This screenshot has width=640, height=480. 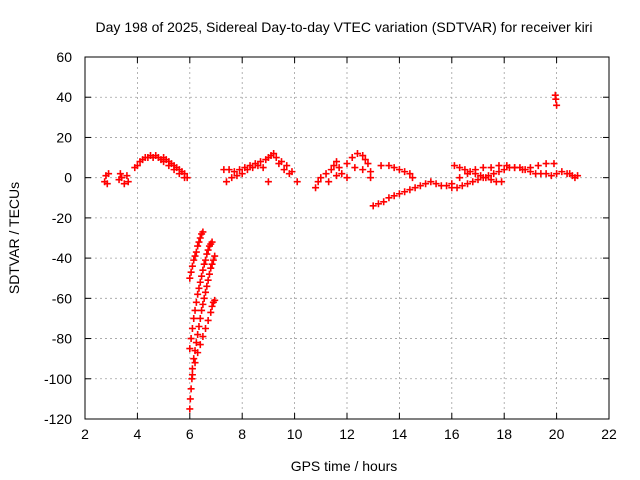 What do you see at coordinates (138, 434) in the screenshot?
I see `x-tick-label: 4` at bounding box center [138, 434].